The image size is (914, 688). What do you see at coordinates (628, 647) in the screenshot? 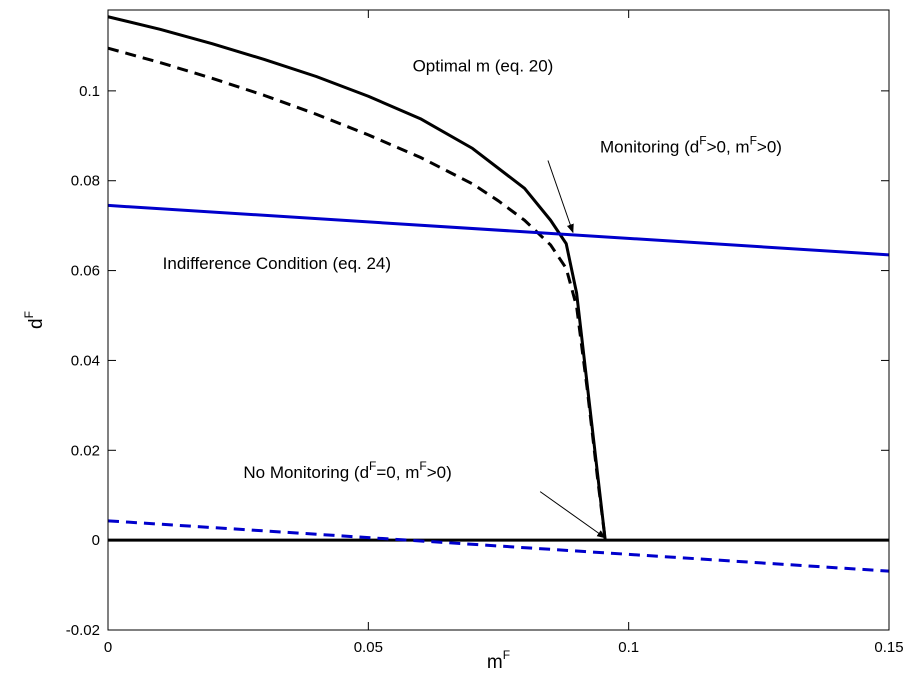
I see `x-tick-label: 0.1` at bounding box center [628, 647].